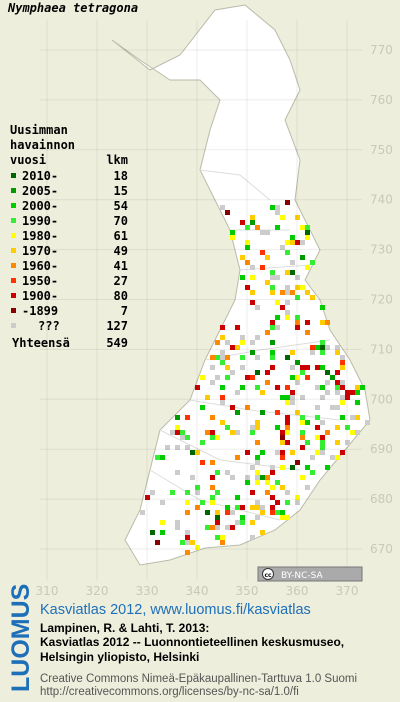 Image resolution: width=400 pixels, height=702 pixels. I want to click on legend-count: 15, so click(121, 191).